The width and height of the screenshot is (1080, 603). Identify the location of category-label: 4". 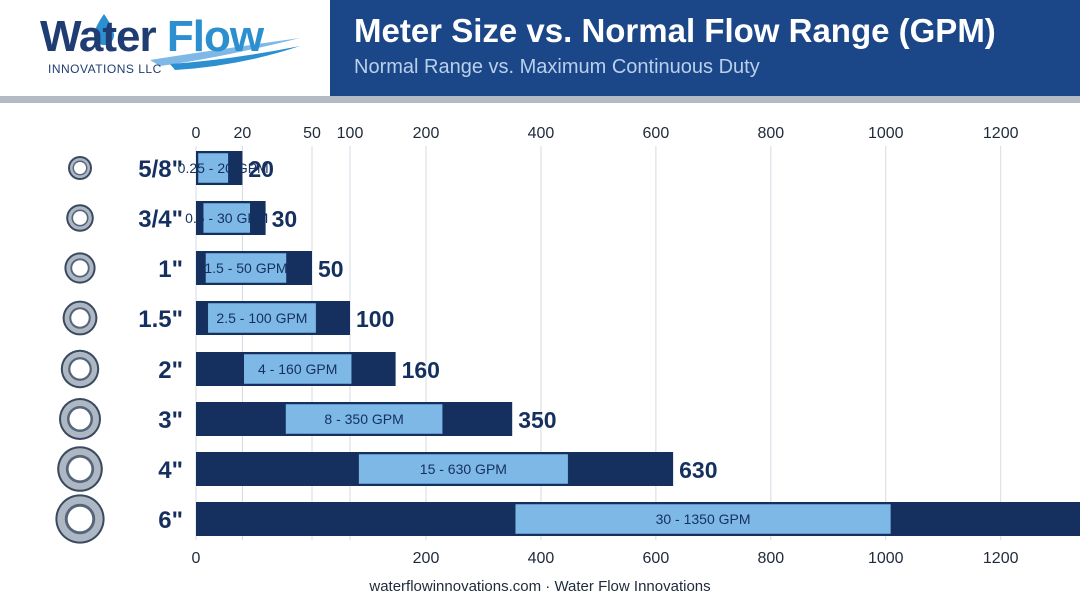
(170, 470).